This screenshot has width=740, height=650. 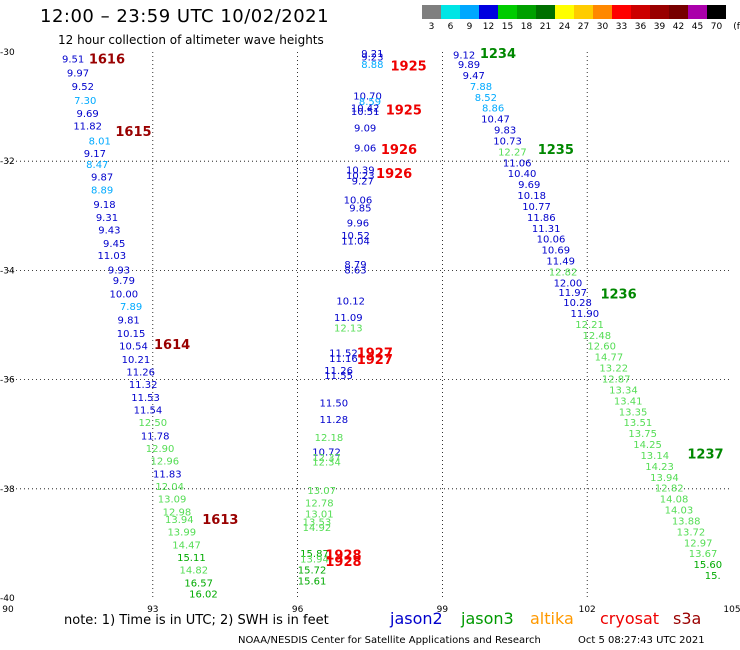 What do you see at coordinates (531, 196) in the screenshot?
I see `data-point: 10.18` at bounding box center [531, 196].